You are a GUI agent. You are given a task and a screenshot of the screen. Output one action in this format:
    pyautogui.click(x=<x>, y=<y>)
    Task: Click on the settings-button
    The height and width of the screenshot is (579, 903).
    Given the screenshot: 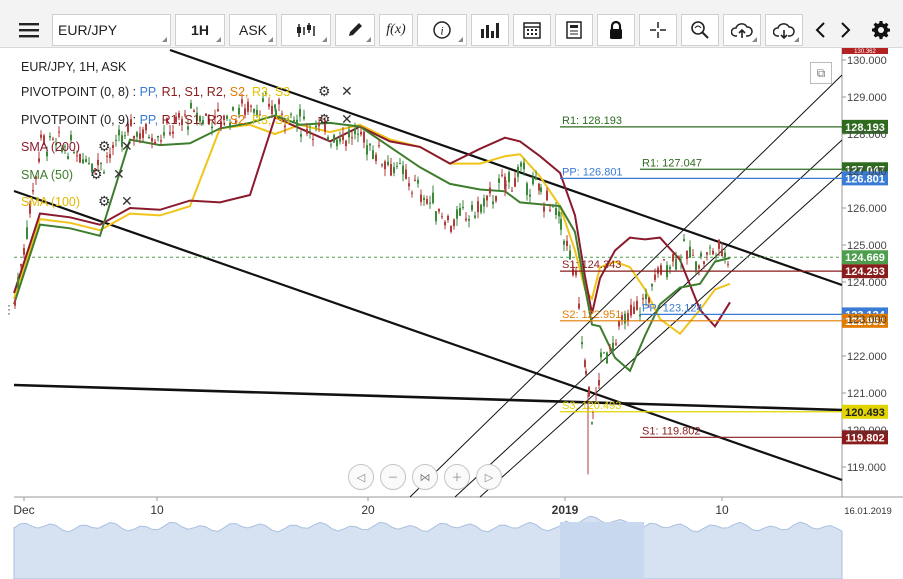 What is the action you would take?
    pyautogui.click(x=881, y=30)
    